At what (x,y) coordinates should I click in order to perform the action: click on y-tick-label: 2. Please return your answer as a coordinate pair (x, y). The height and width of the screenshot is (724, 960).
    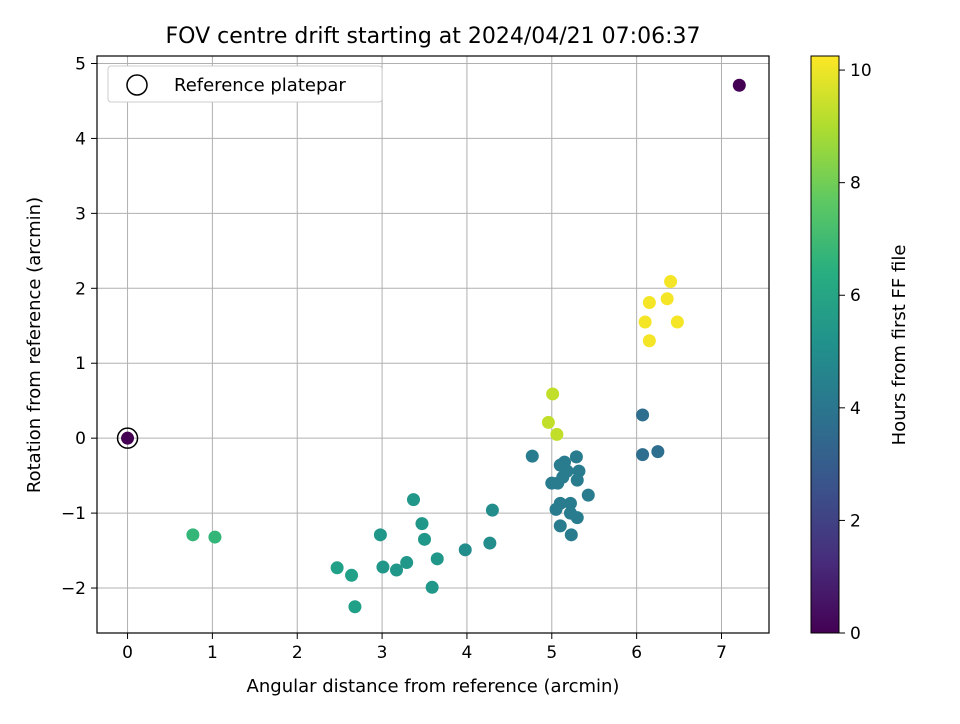
    Looking at the image, I should click on (80, 289).